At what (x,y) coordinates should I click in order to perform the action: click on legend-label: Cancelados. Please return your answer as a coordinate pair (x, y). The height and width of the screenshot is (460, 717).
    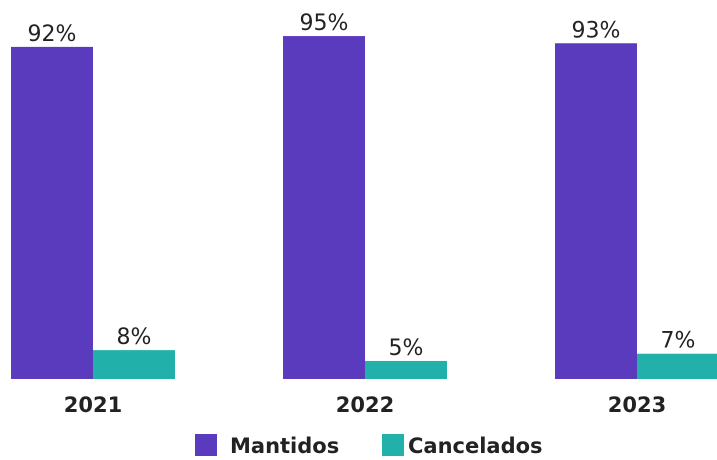
    Looking at the image, I should click on (475, 446).